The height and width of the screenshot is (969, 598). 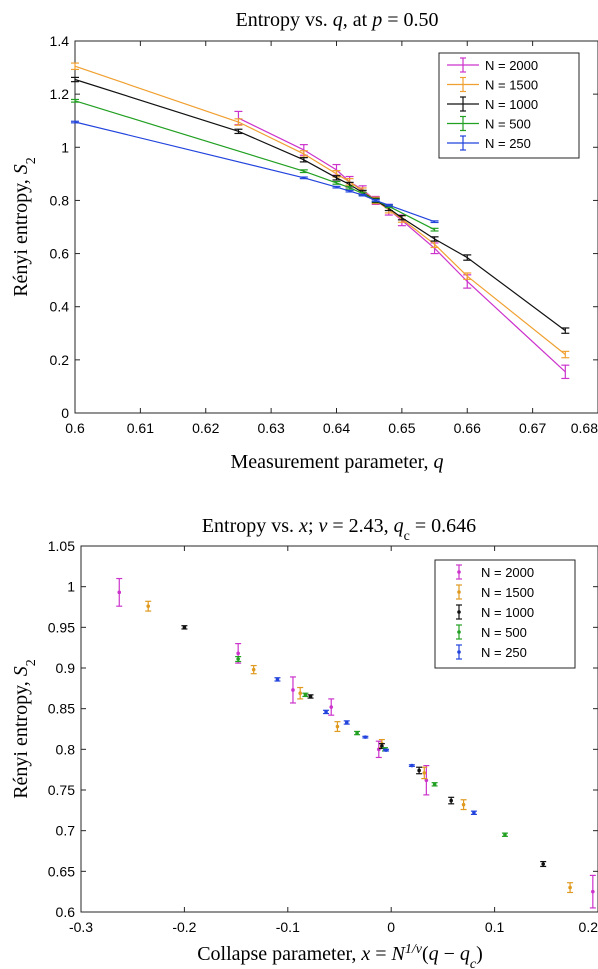 I want to click on x-tick-label: 0, so click(x=391, y=927).